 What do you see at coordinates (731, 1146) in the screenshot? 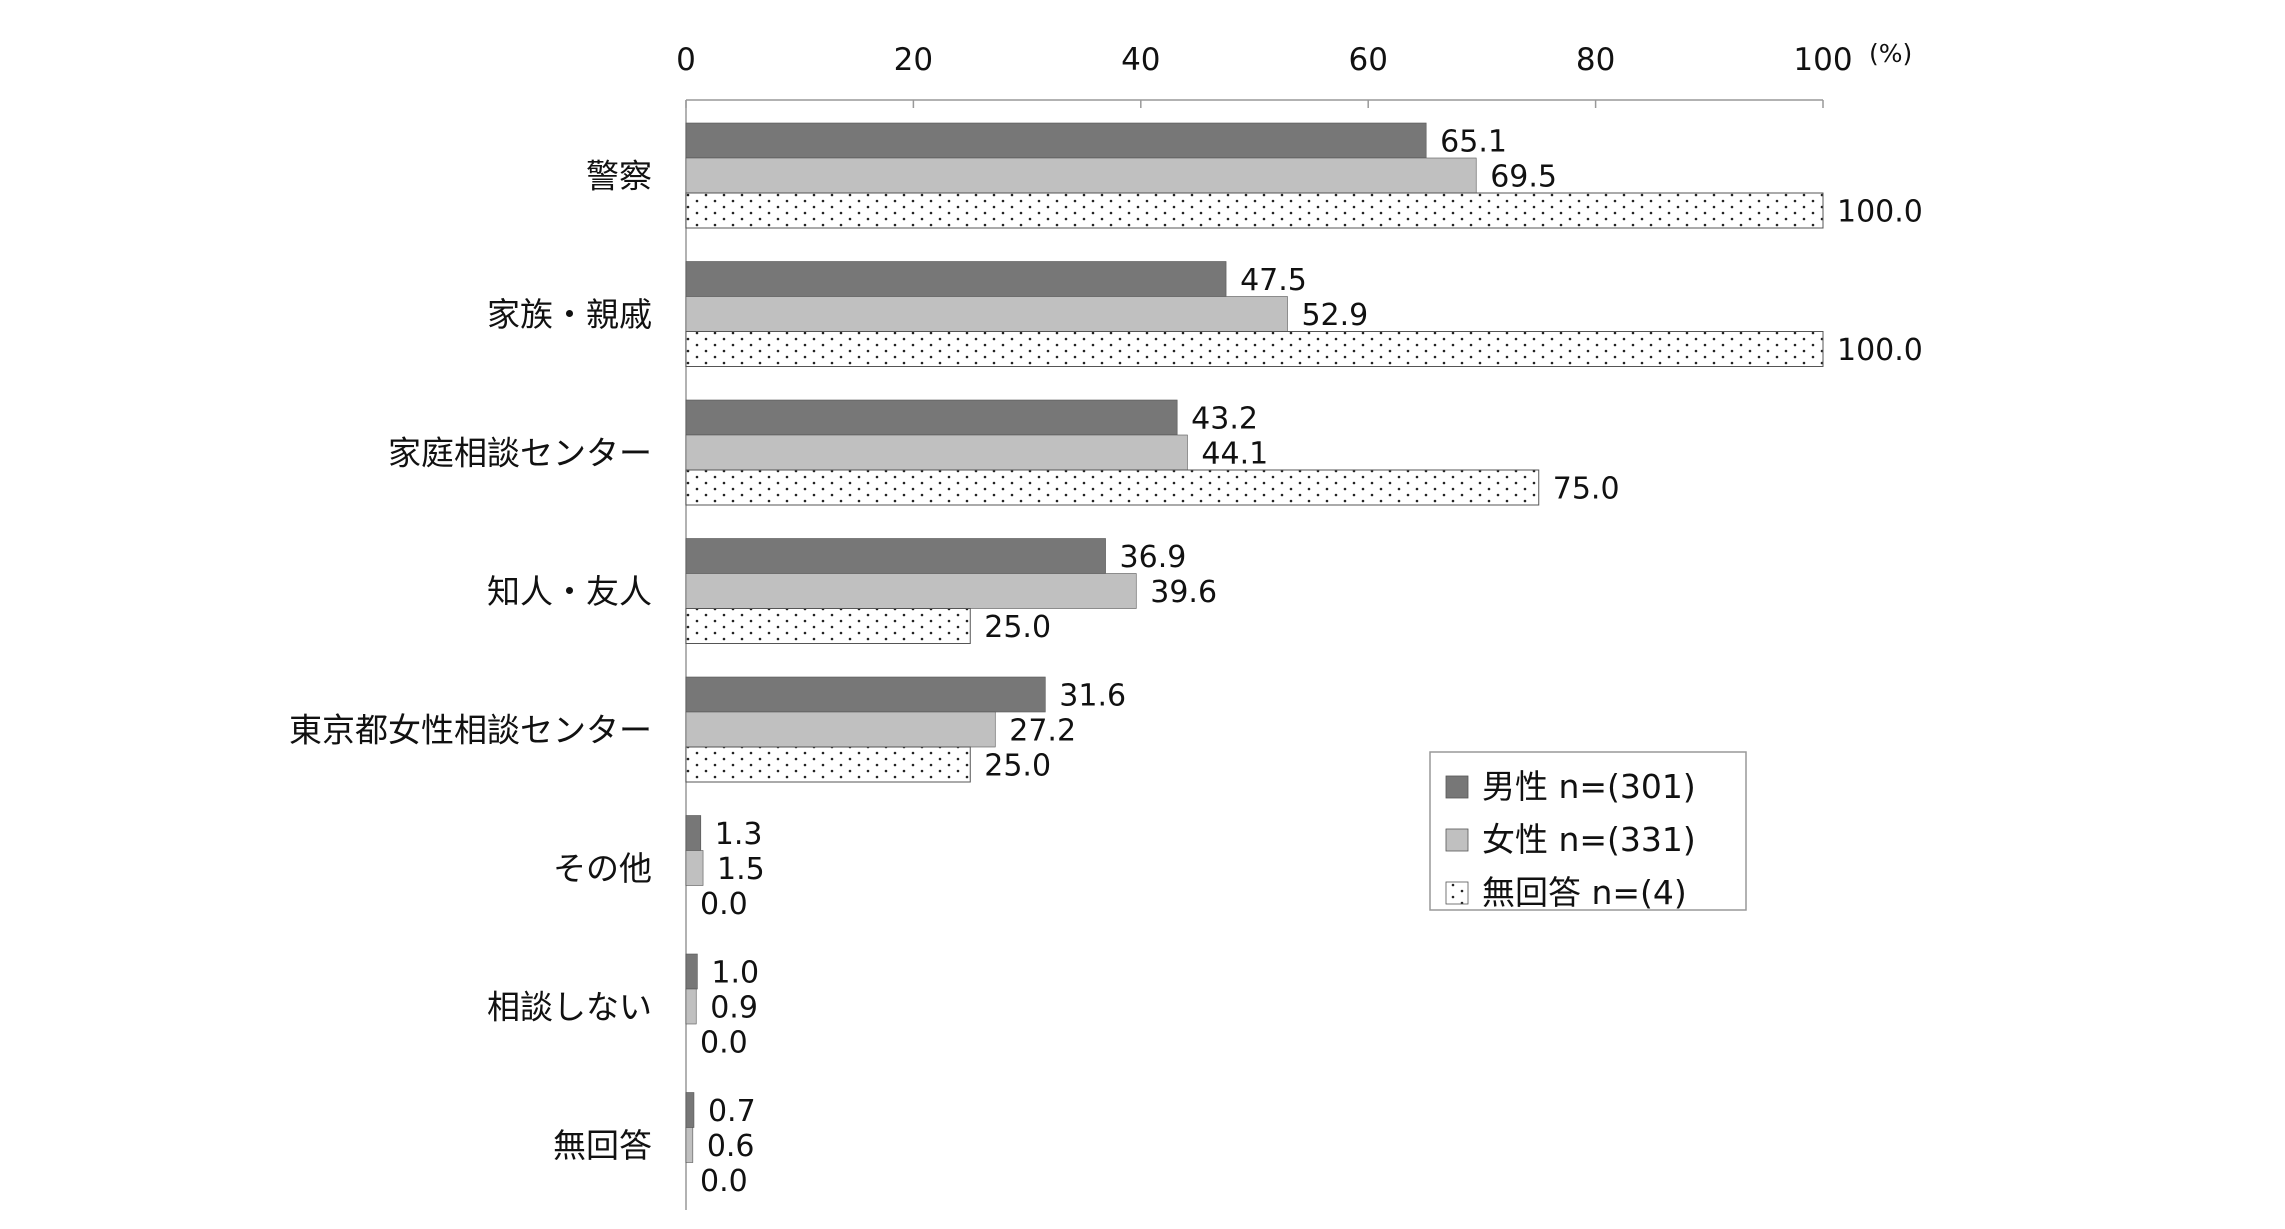
I see `data-label: 0.6` at bounding box center [731, 1146].